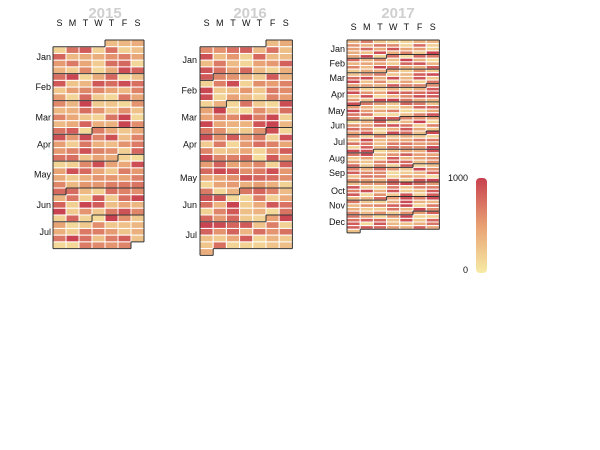  I want to click on weekday-label: S, so click(433, 27).